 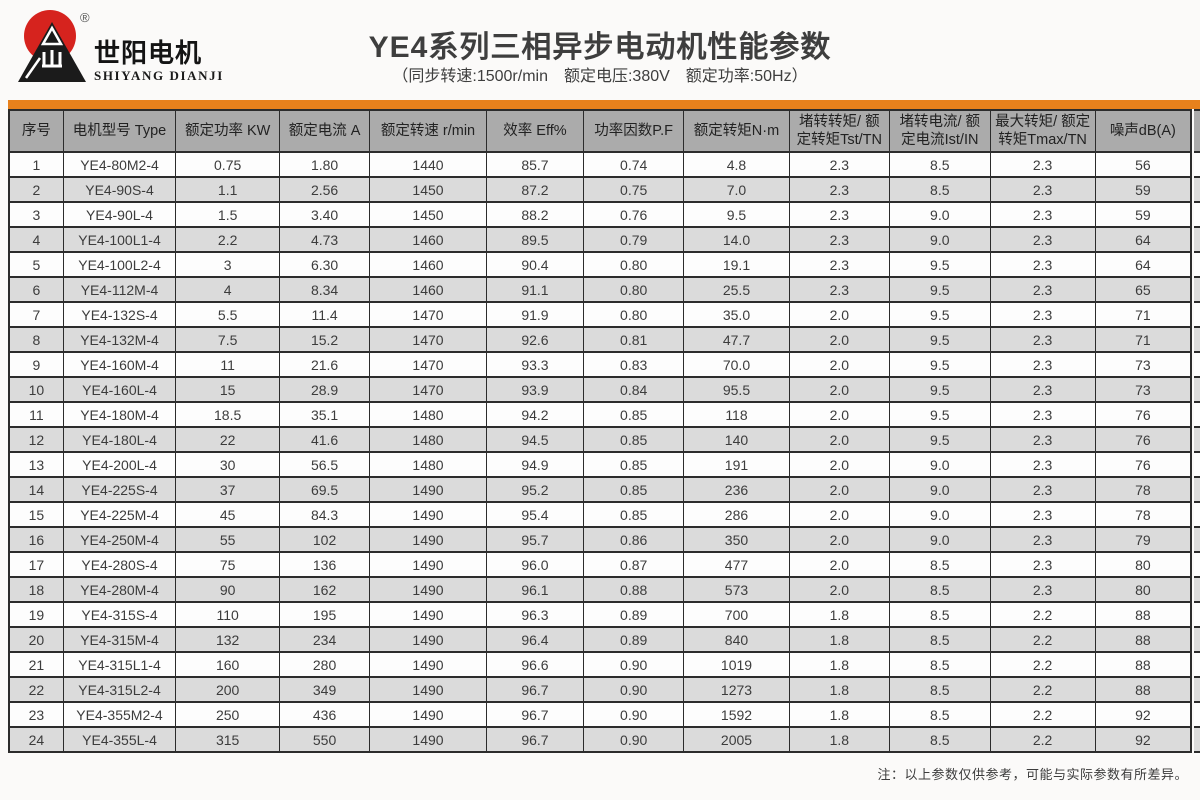 I want to click on cell: 118, so click(x=736, y=414).